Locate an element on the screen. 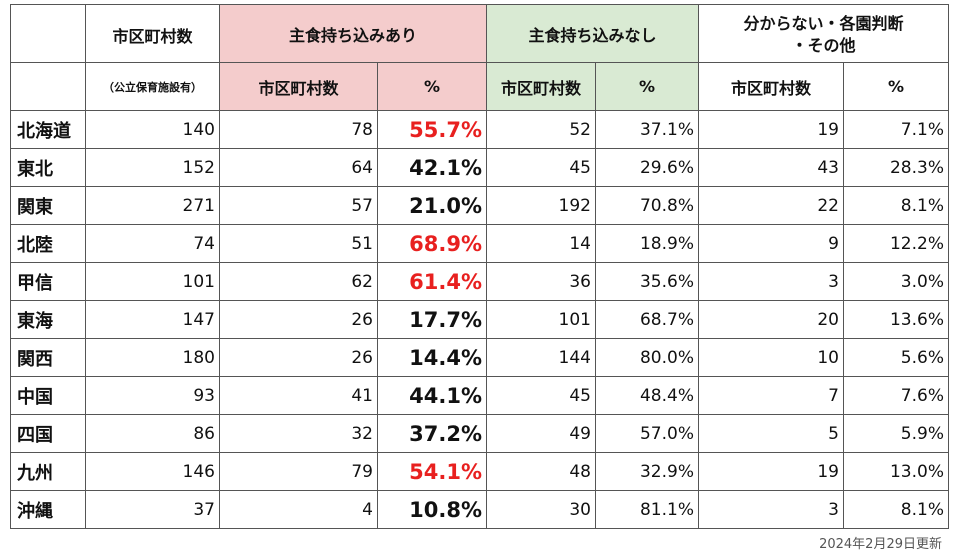  with-count-cell: 78 is located at coordinates (298, 129).